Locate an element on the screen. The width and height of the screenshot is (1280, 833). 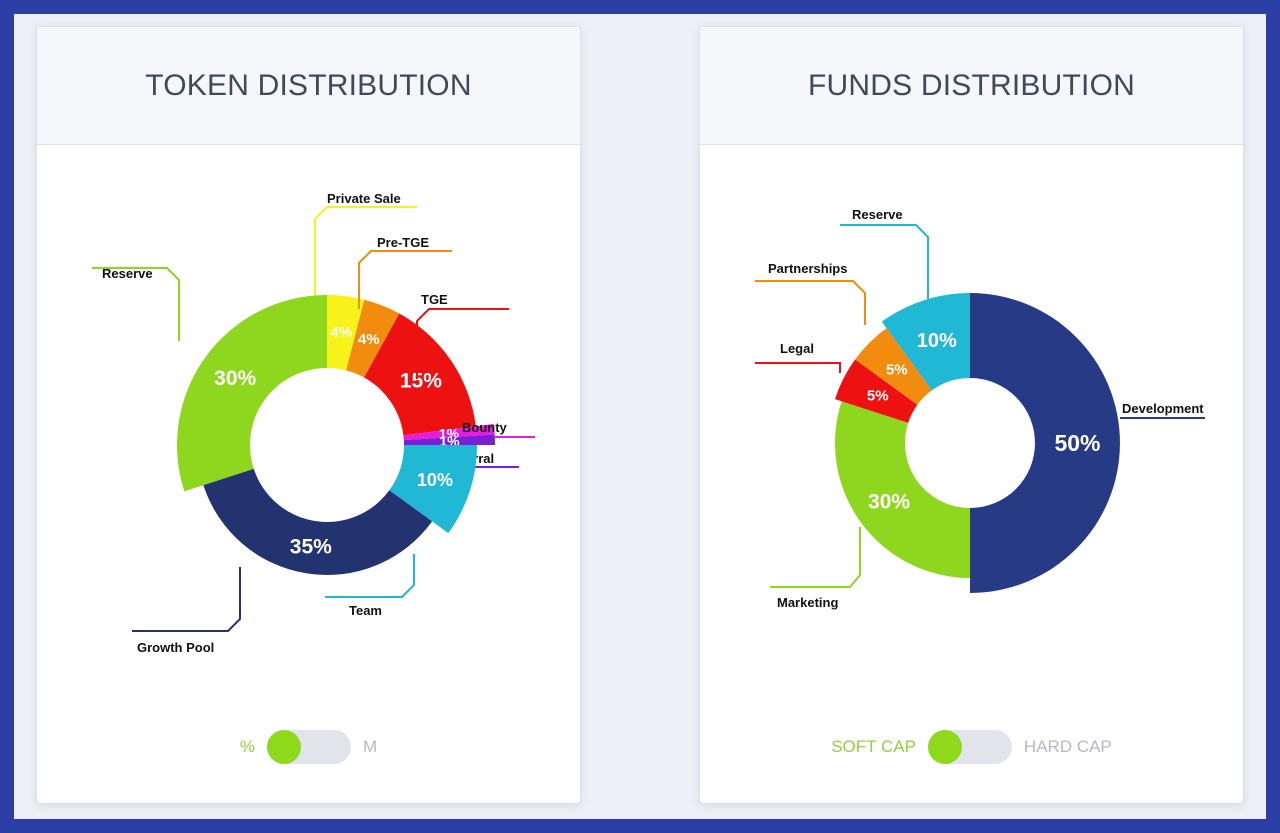
slice-tge: 15% TGE is located at coordinates (436, 364).